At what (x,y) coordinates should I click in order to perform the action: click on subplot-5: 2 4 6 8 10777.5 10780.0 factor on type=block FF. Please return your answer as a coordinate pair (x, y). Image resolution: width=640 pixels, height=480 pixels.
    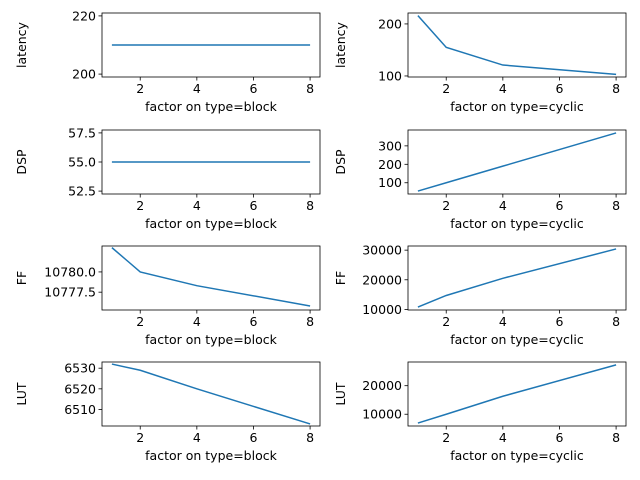
    Looking at the image, I should click on (167, 296).